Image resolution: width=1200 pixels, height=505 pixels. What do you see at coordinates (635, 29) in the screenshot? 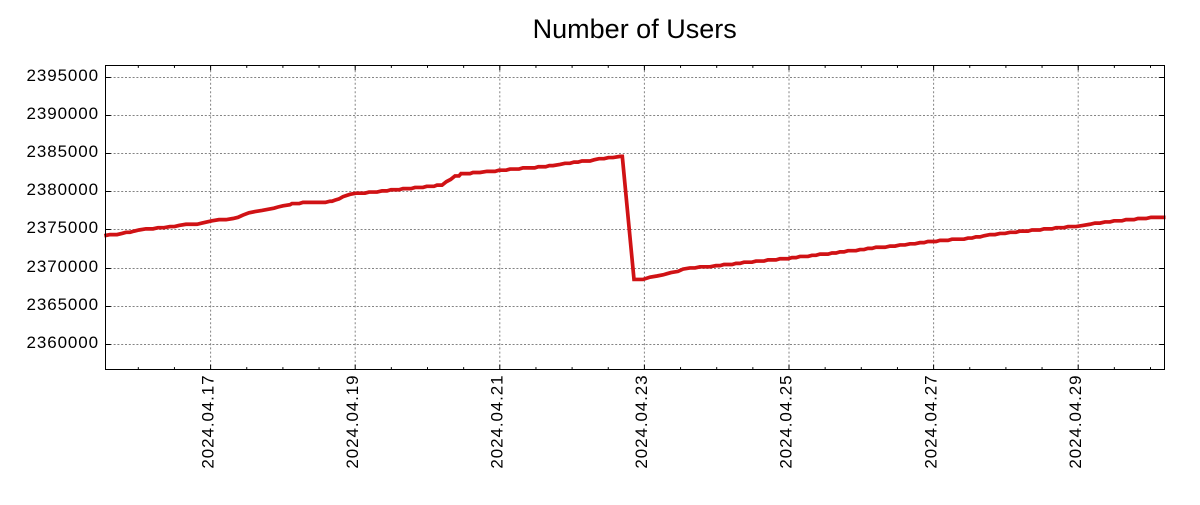
I see `svg-text: Number of Users` at bounding box center [635, 29].